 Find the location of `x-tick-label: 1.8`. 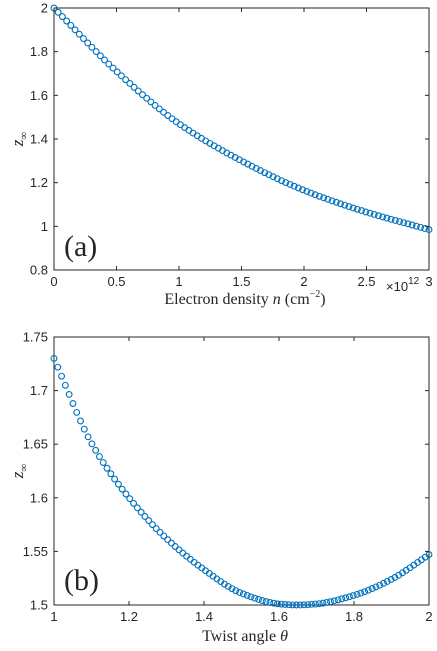

x-tick-label: 1.8 is located at coordinates (354, 616).